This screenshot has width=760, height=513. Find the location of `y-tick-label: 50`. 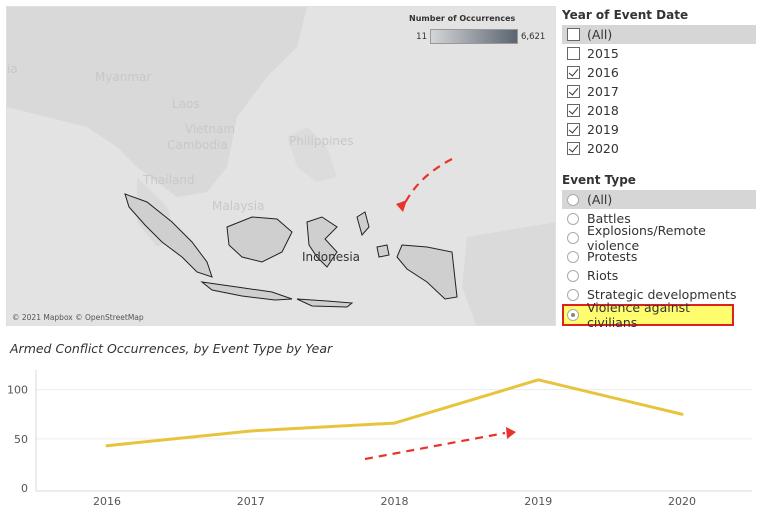

y-tick-label: 50 is located at coordinates (21, 439).